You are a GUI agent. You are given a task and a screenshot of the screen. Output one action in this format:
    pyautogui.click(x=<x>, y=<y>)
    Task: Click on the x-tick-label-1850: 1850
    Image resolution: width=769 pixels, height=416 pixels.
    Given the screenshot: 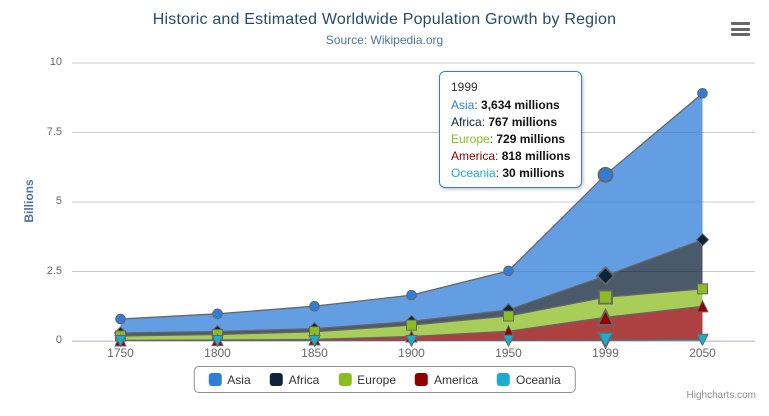 What is the action you would take?
    pyautogui.click(x=314, y=353)
    